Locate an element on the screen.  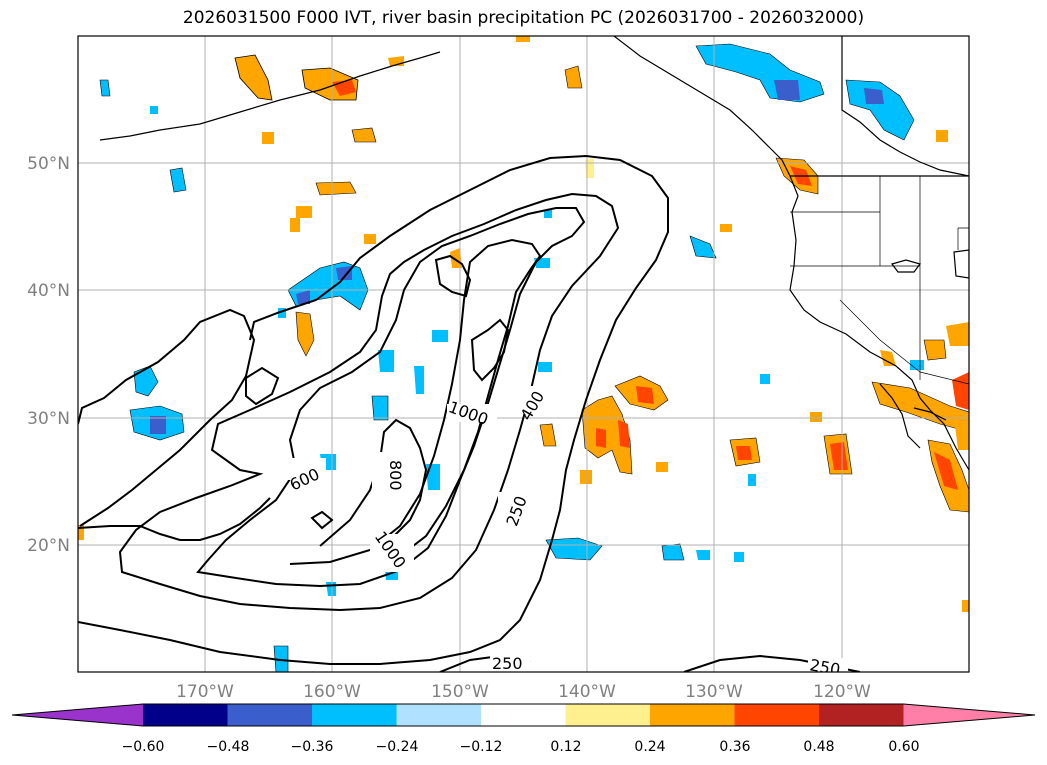
lon-label: 160°W is located at coordinates (332, 692).